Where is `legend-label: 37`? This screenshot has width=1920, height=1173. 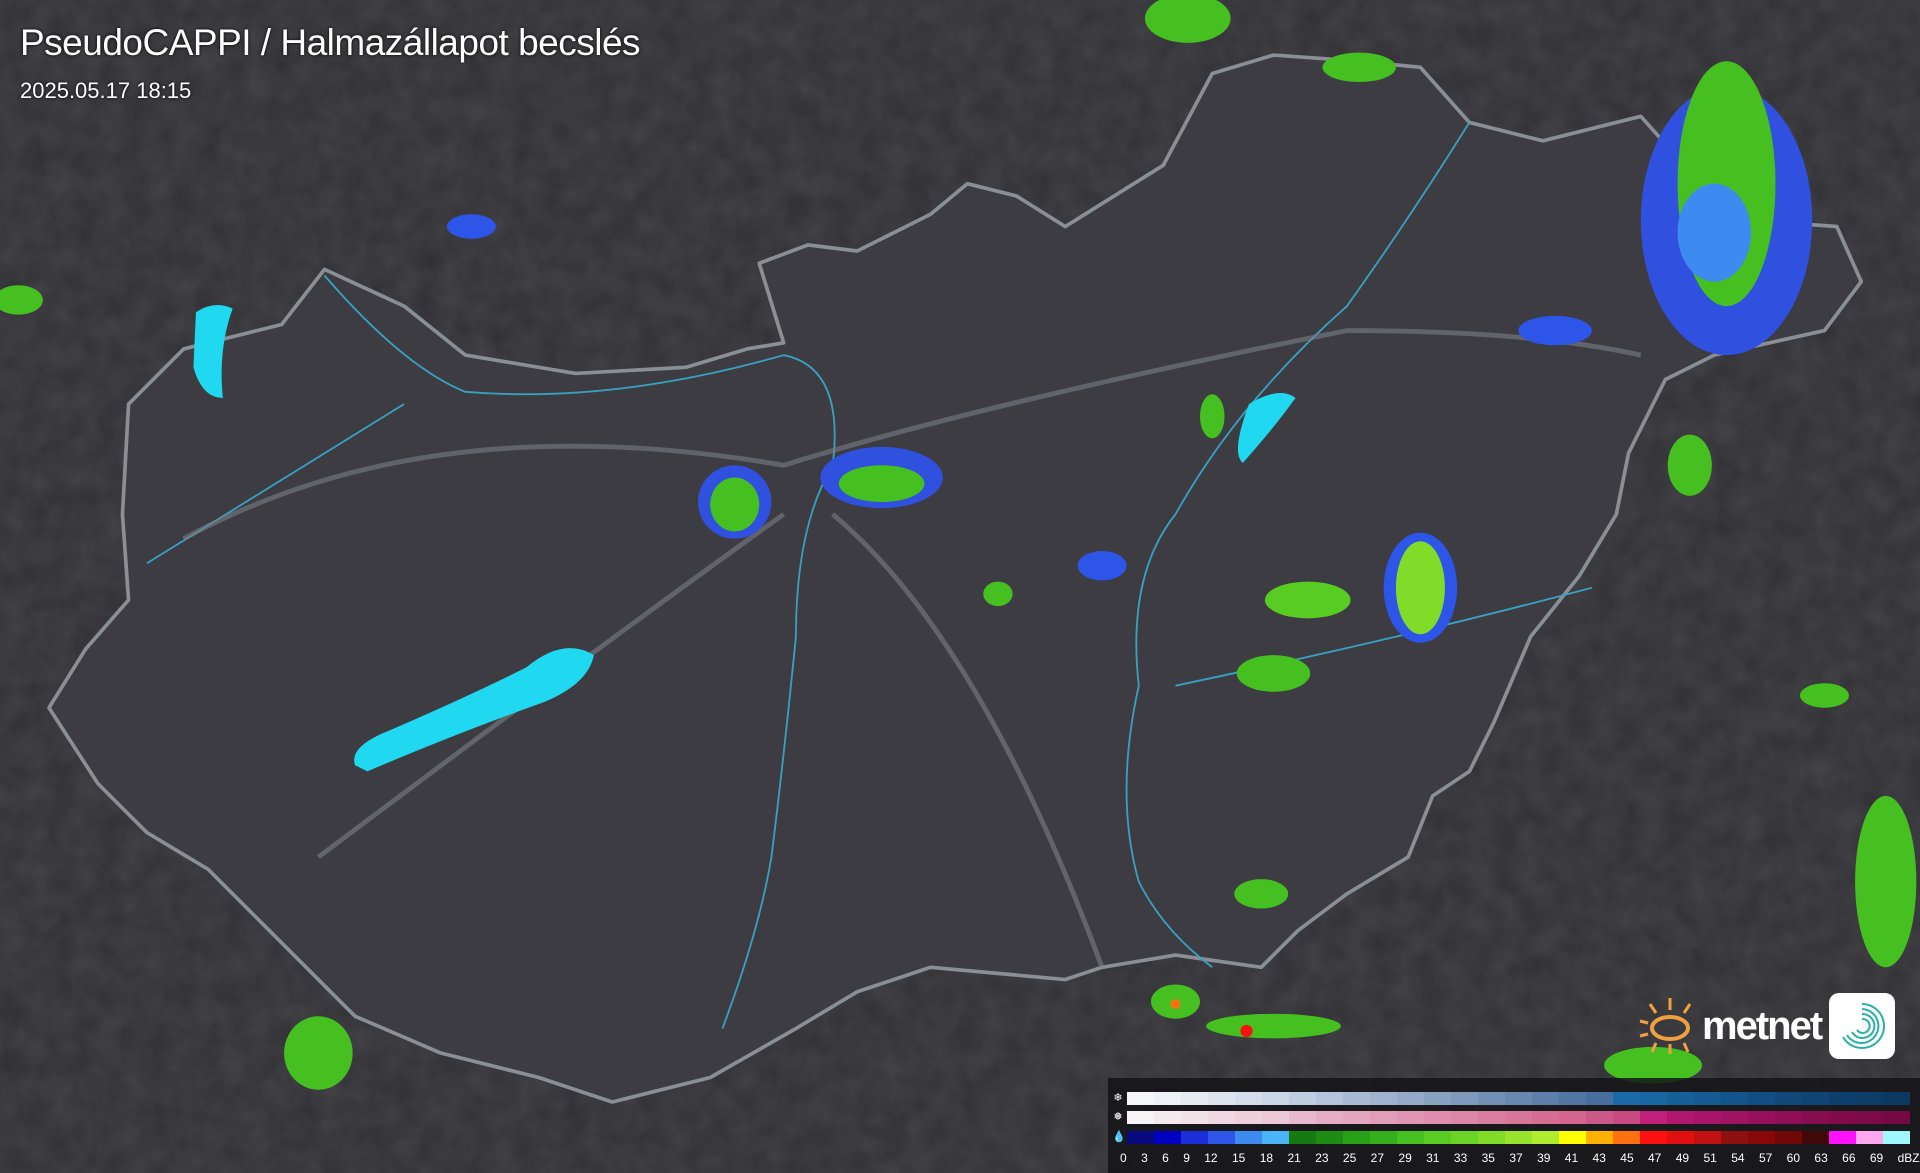 legend-label: 37 is located at coordinates (1516, 1158).